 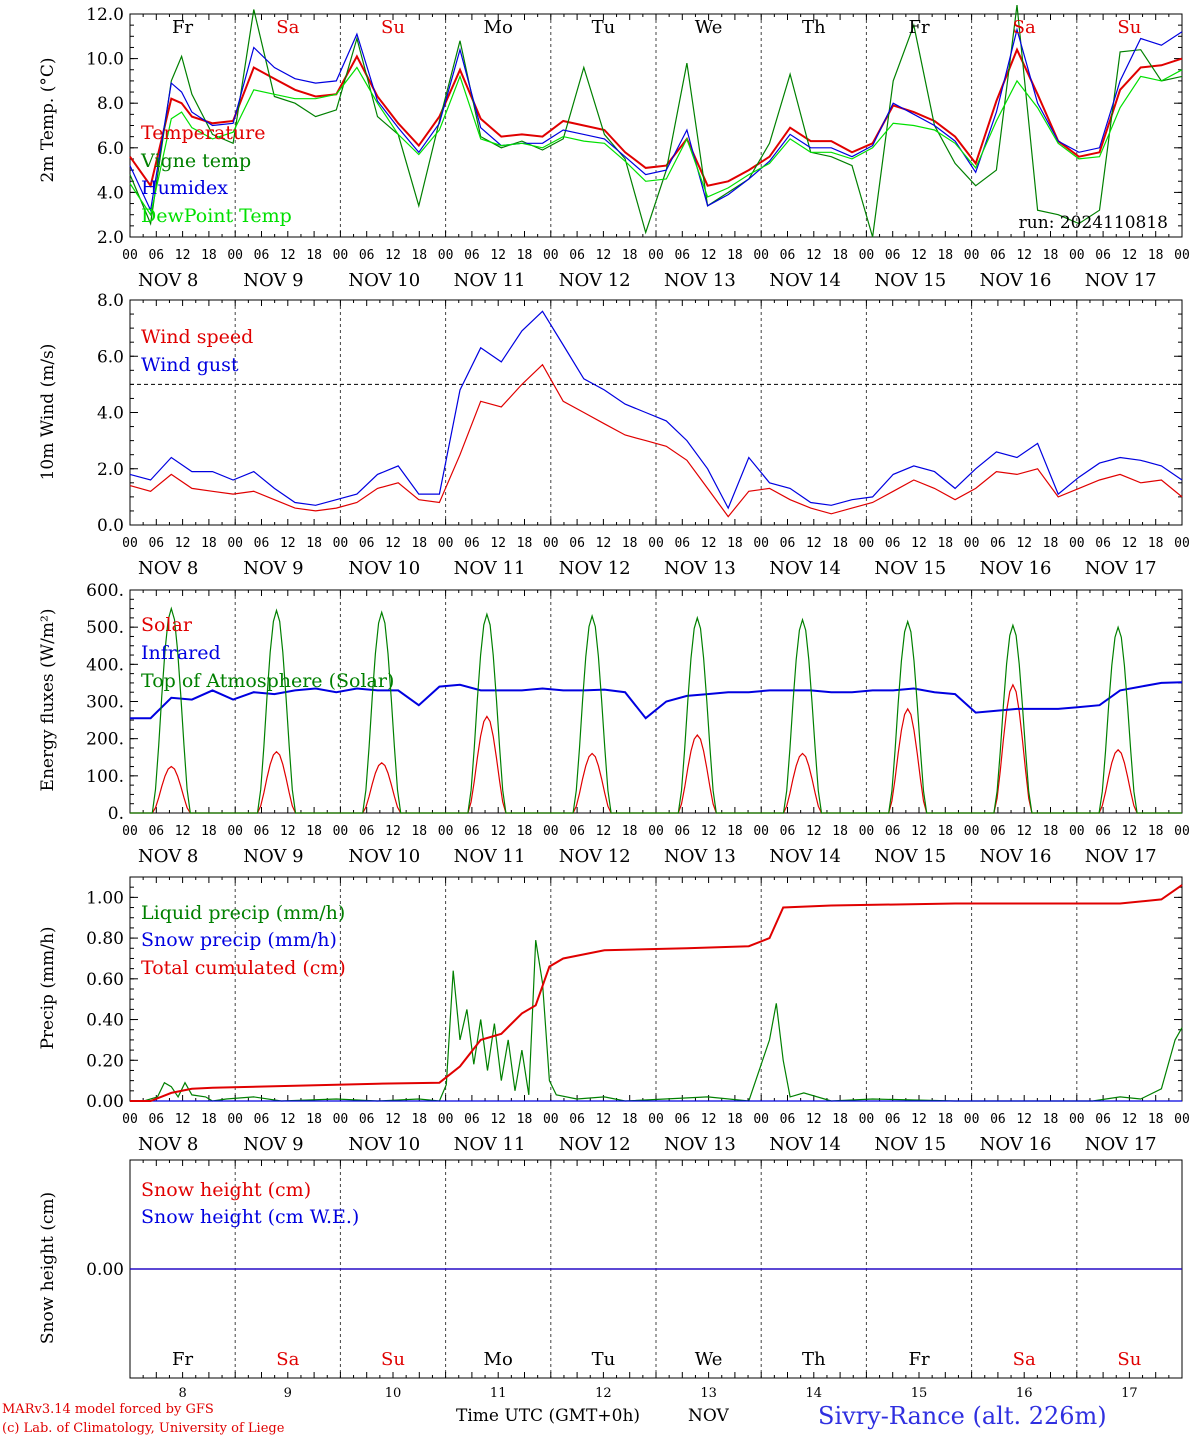 I want to click on station-label: Sivry-Rance (alt. 226m), so click(x=962, y=1416).